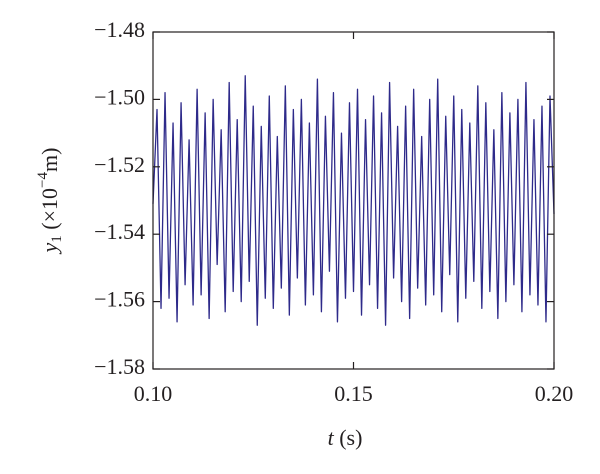 This screenshot has height=474, width=600. Describe the element at coordinates (57, 239) in the screenshot. I see `y-label-sub: 1` at that location.